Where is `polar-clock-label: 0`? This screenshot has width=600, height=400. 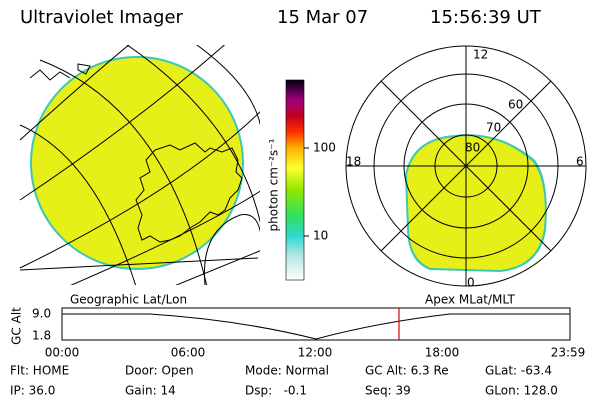
polar-clock-label: 0 is located at coordinates (471, 283).